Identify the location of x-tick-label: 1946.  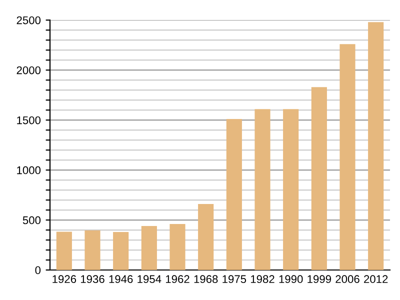
(121, 279).